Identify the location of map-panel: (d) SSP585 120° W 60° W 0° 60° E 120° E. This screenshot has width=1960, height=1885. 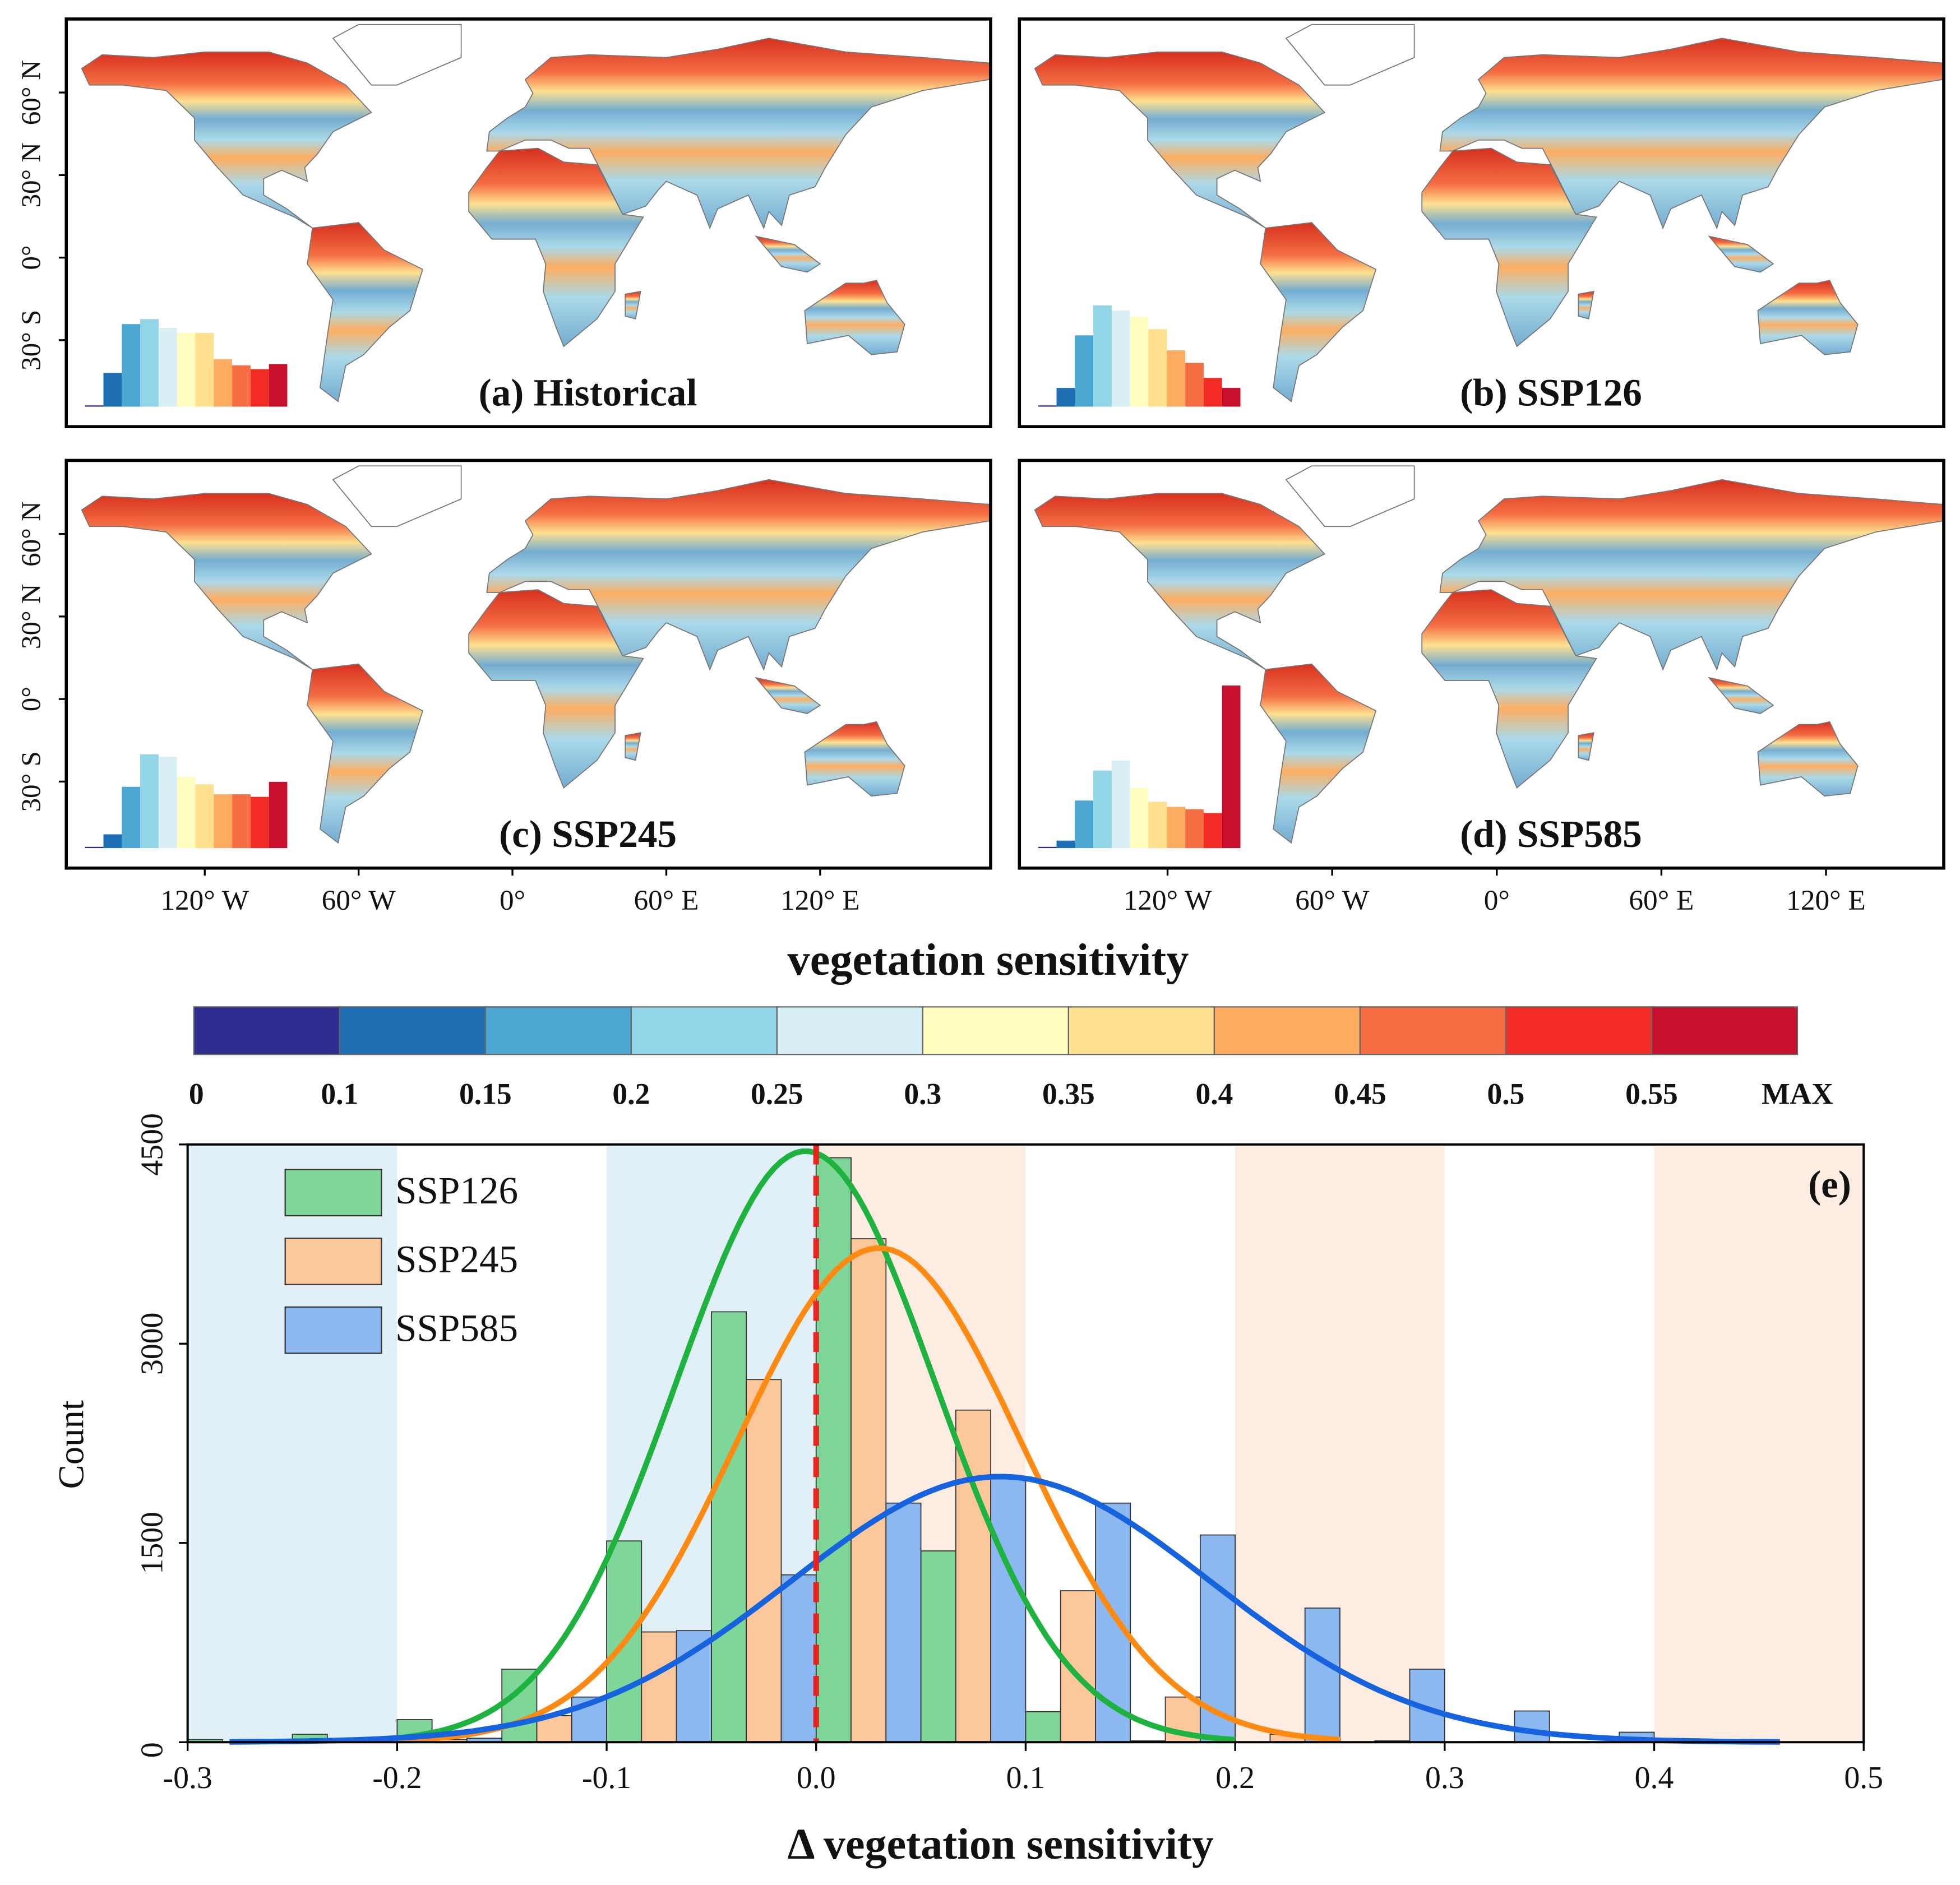
(1481, 687).